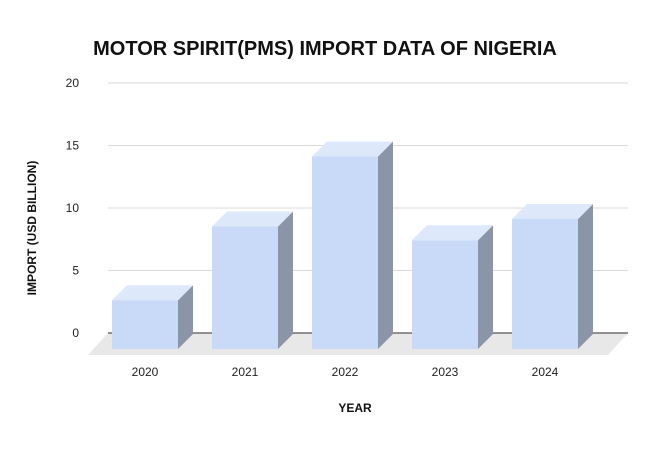 This screenshot has width=650, height=450. I want to click on x-tick-label: 2020, so click(145, 372).